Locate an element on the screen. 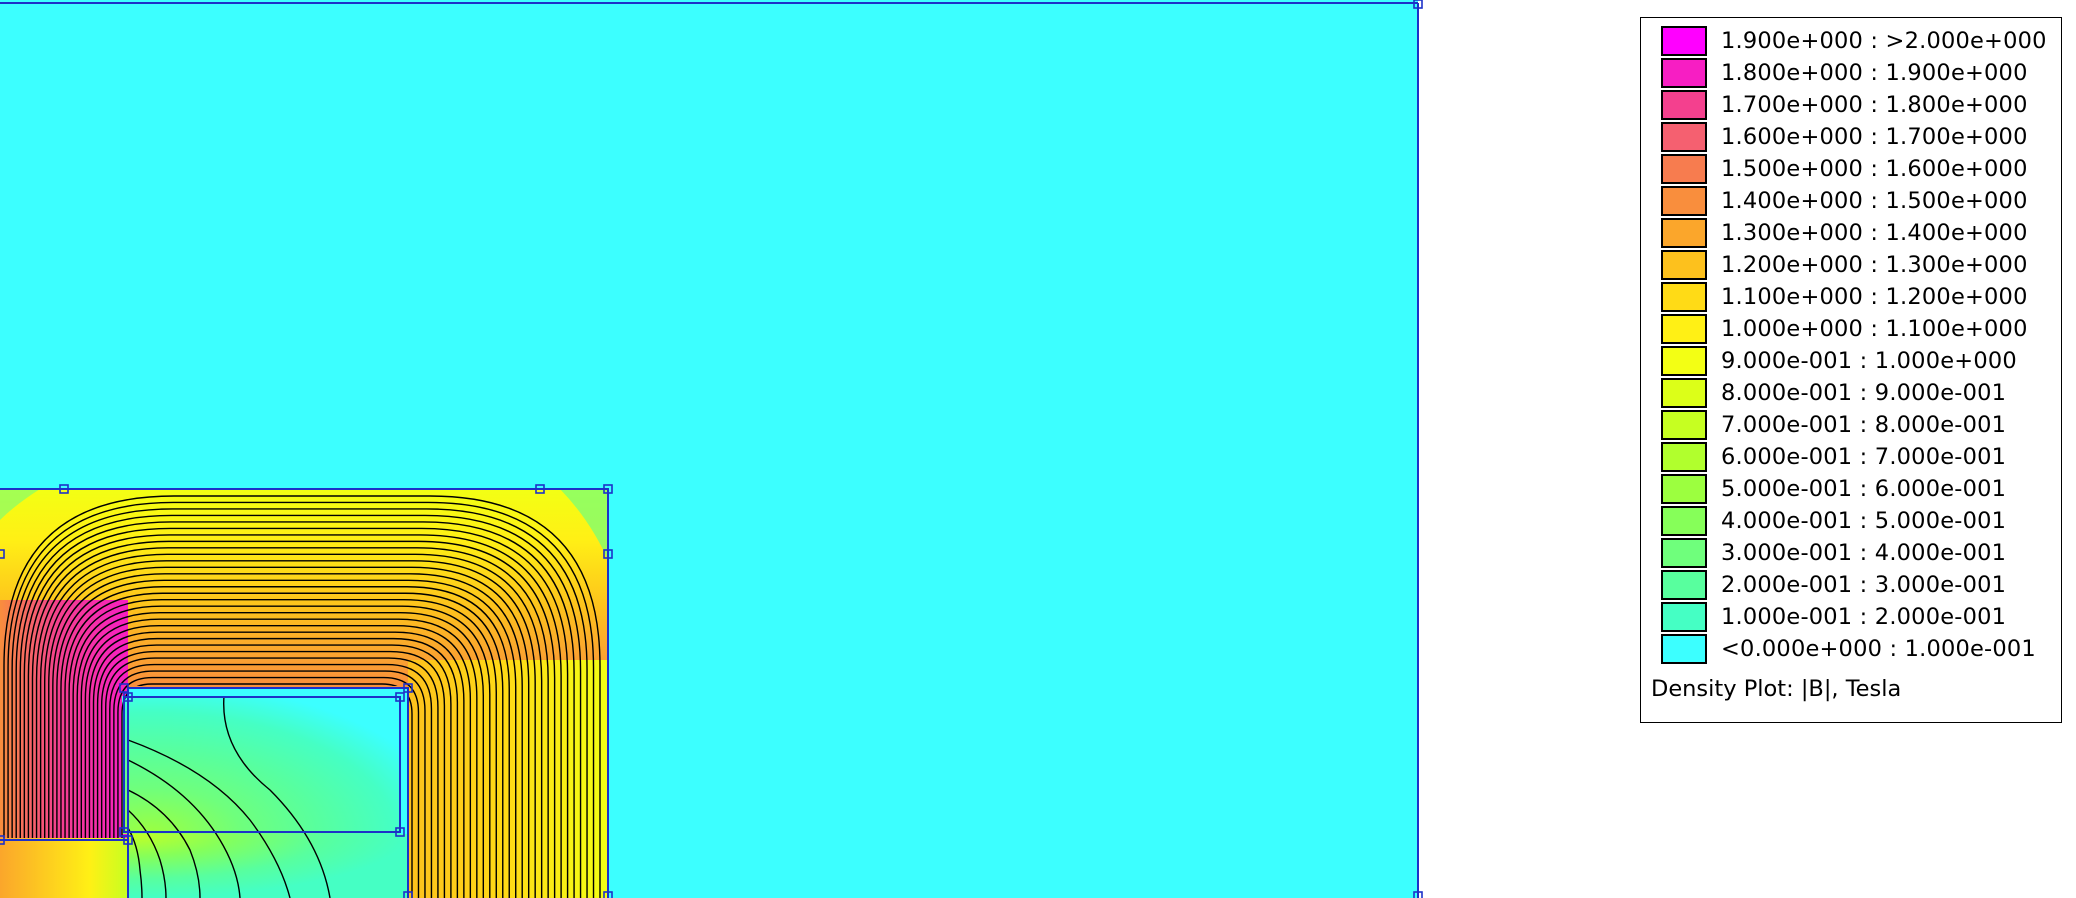  legend-entry: 1.400e+000 : 1.500e+000 is located at coordinates (1851, 202).